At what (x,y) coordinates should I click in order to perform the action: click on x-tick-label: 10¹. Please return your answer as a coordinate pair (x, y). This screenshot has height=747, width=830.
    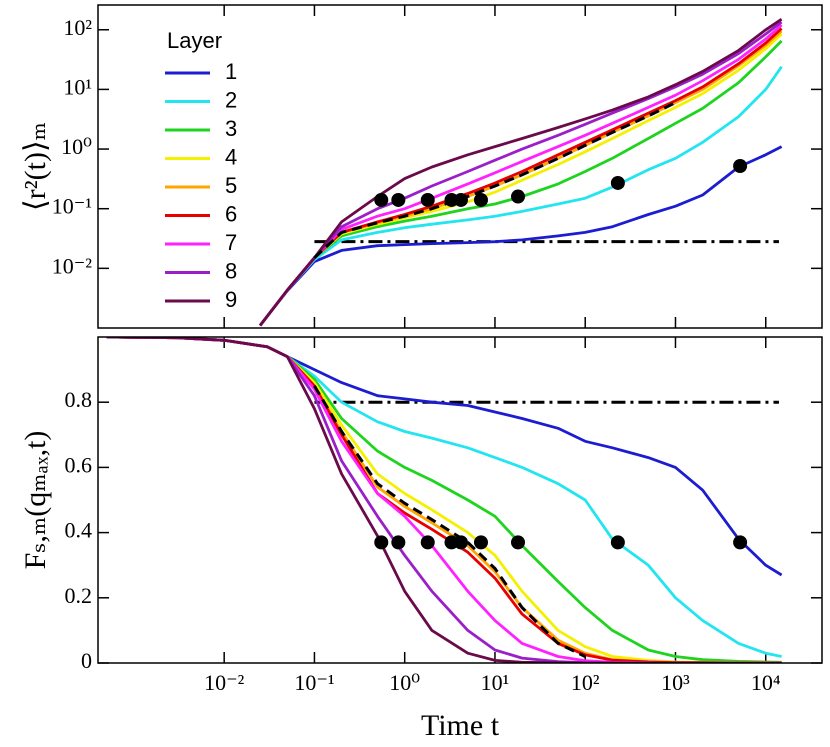
    Looking at the image, I should click on (495, 682).